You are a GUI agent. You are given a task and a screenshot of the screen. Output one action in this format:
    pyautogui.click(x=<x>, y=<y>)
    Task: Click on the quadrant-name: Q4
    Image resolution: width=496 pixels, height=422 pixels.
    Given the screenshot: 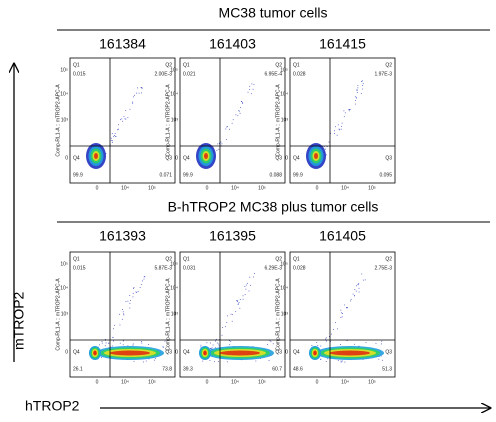 What is the action you would take?
    pyautogui.click(x=76, y=158)
    